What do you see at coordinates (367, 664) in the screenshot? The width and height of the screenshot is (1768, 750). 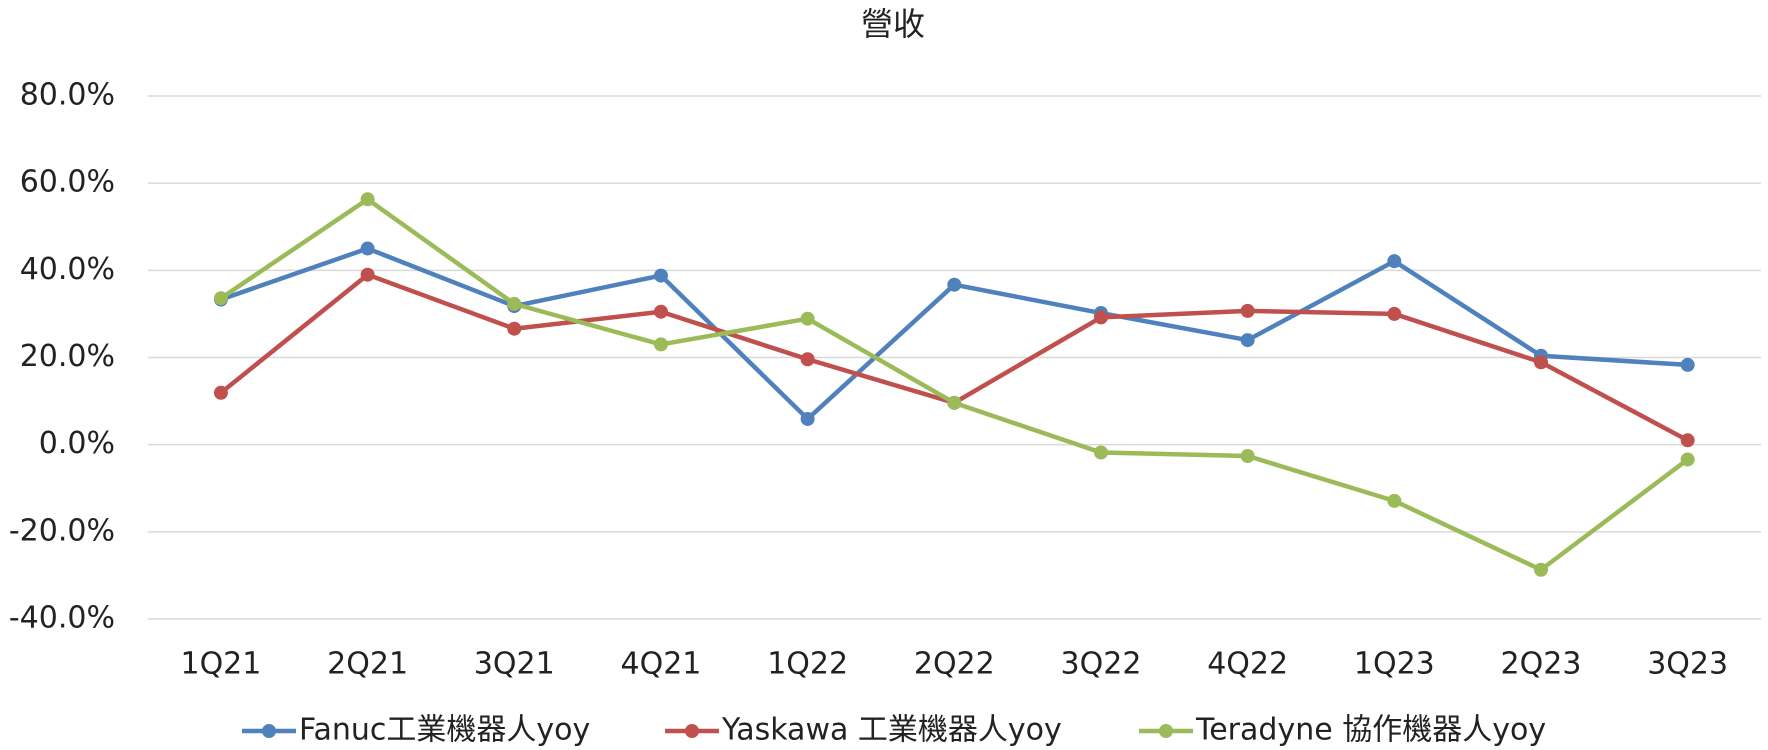 I see `x-tick-label: 2Q21` at bounding box center [367, 664].